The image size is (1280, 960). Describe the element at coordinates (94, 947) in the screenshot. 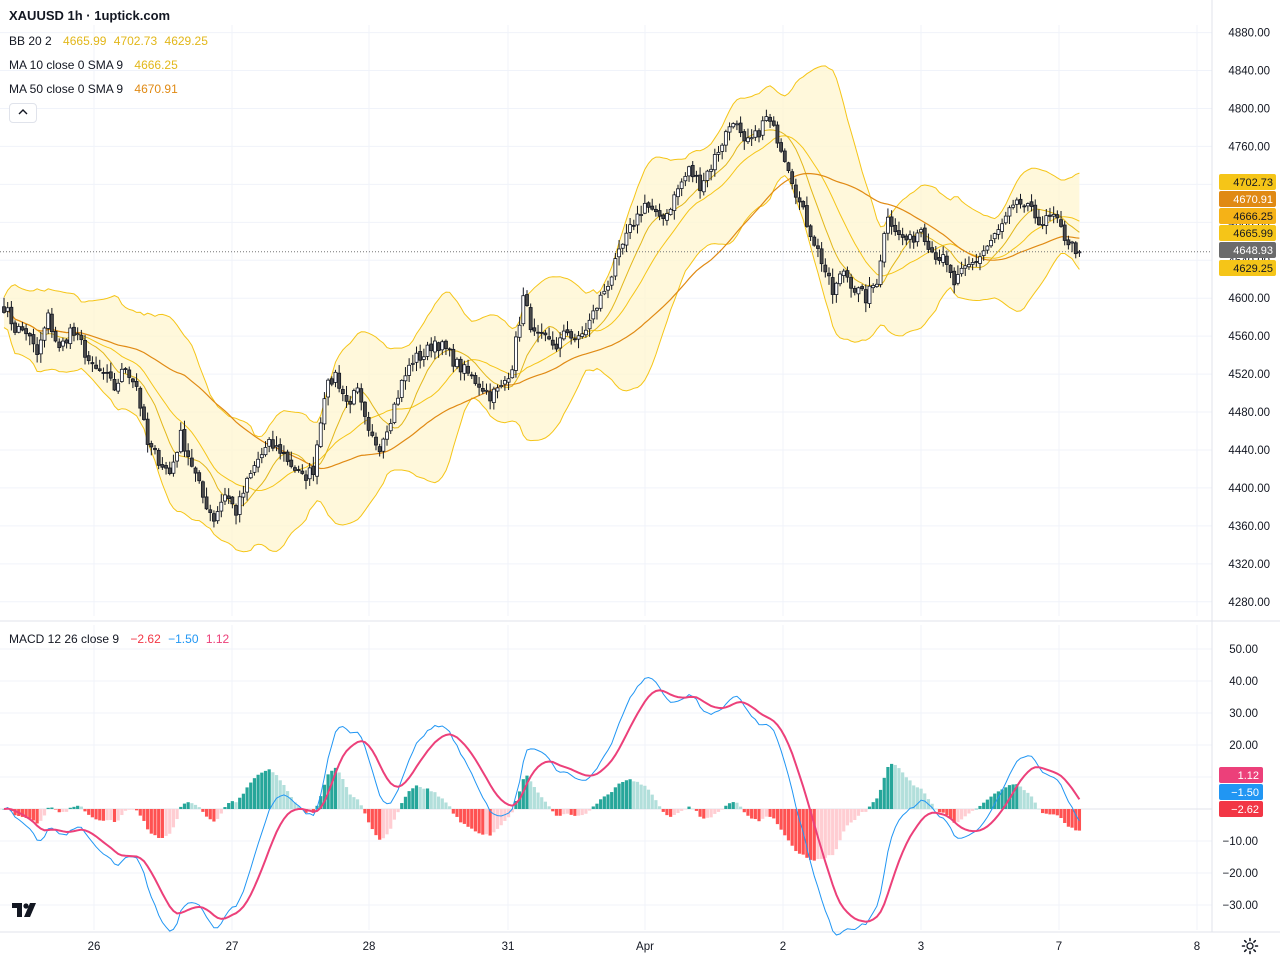

I see `time-tick-label: 26` at that location.